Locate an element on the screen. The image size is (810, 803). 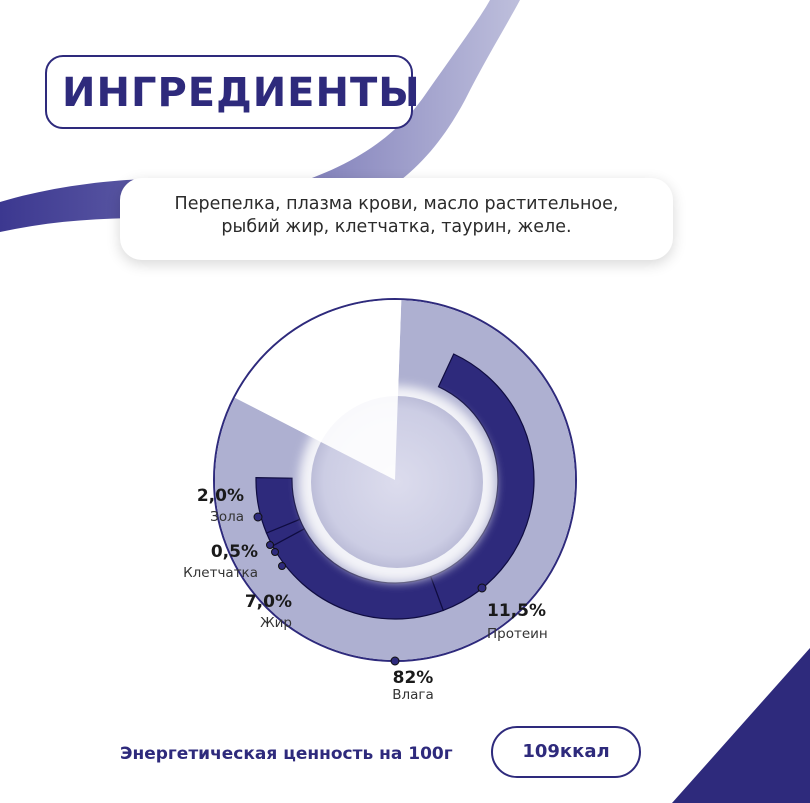
protein-label: Протеин is located at coordinates (517, 634).